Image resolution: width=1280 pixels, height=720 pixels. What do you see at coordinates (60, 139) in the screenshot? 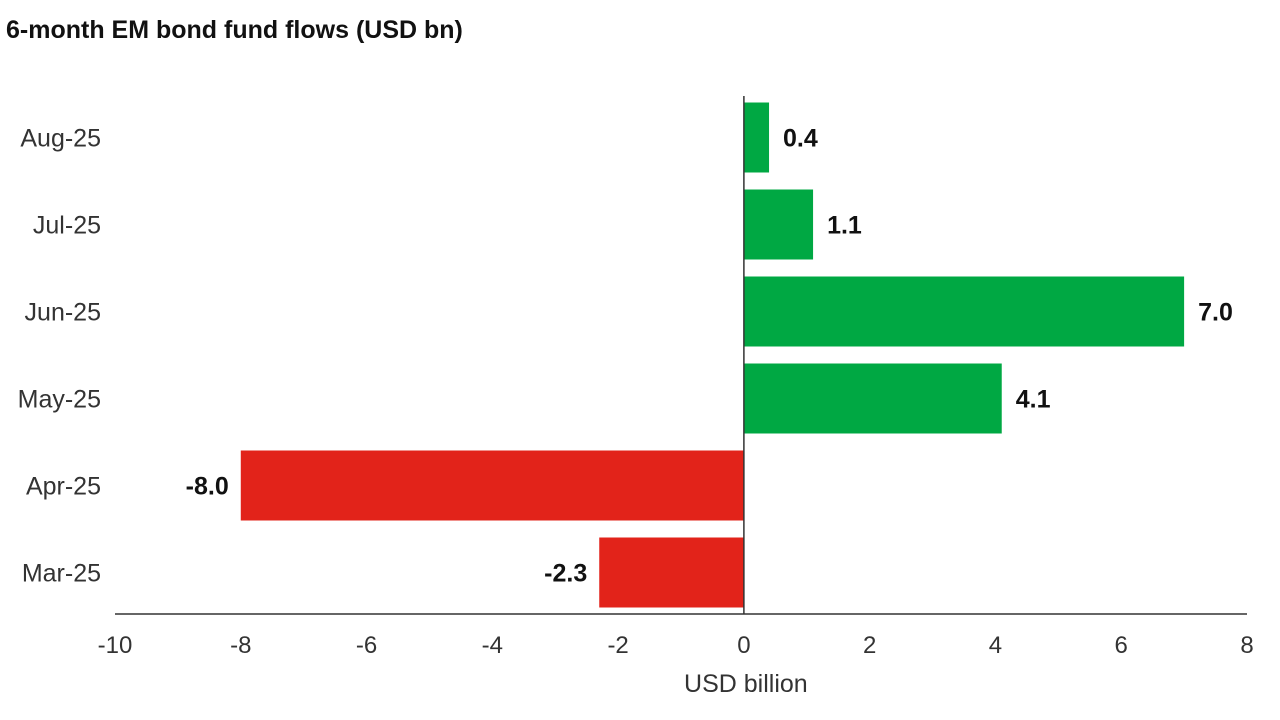
I see `category-label: Aug-25` at bounding box center [60, 139].